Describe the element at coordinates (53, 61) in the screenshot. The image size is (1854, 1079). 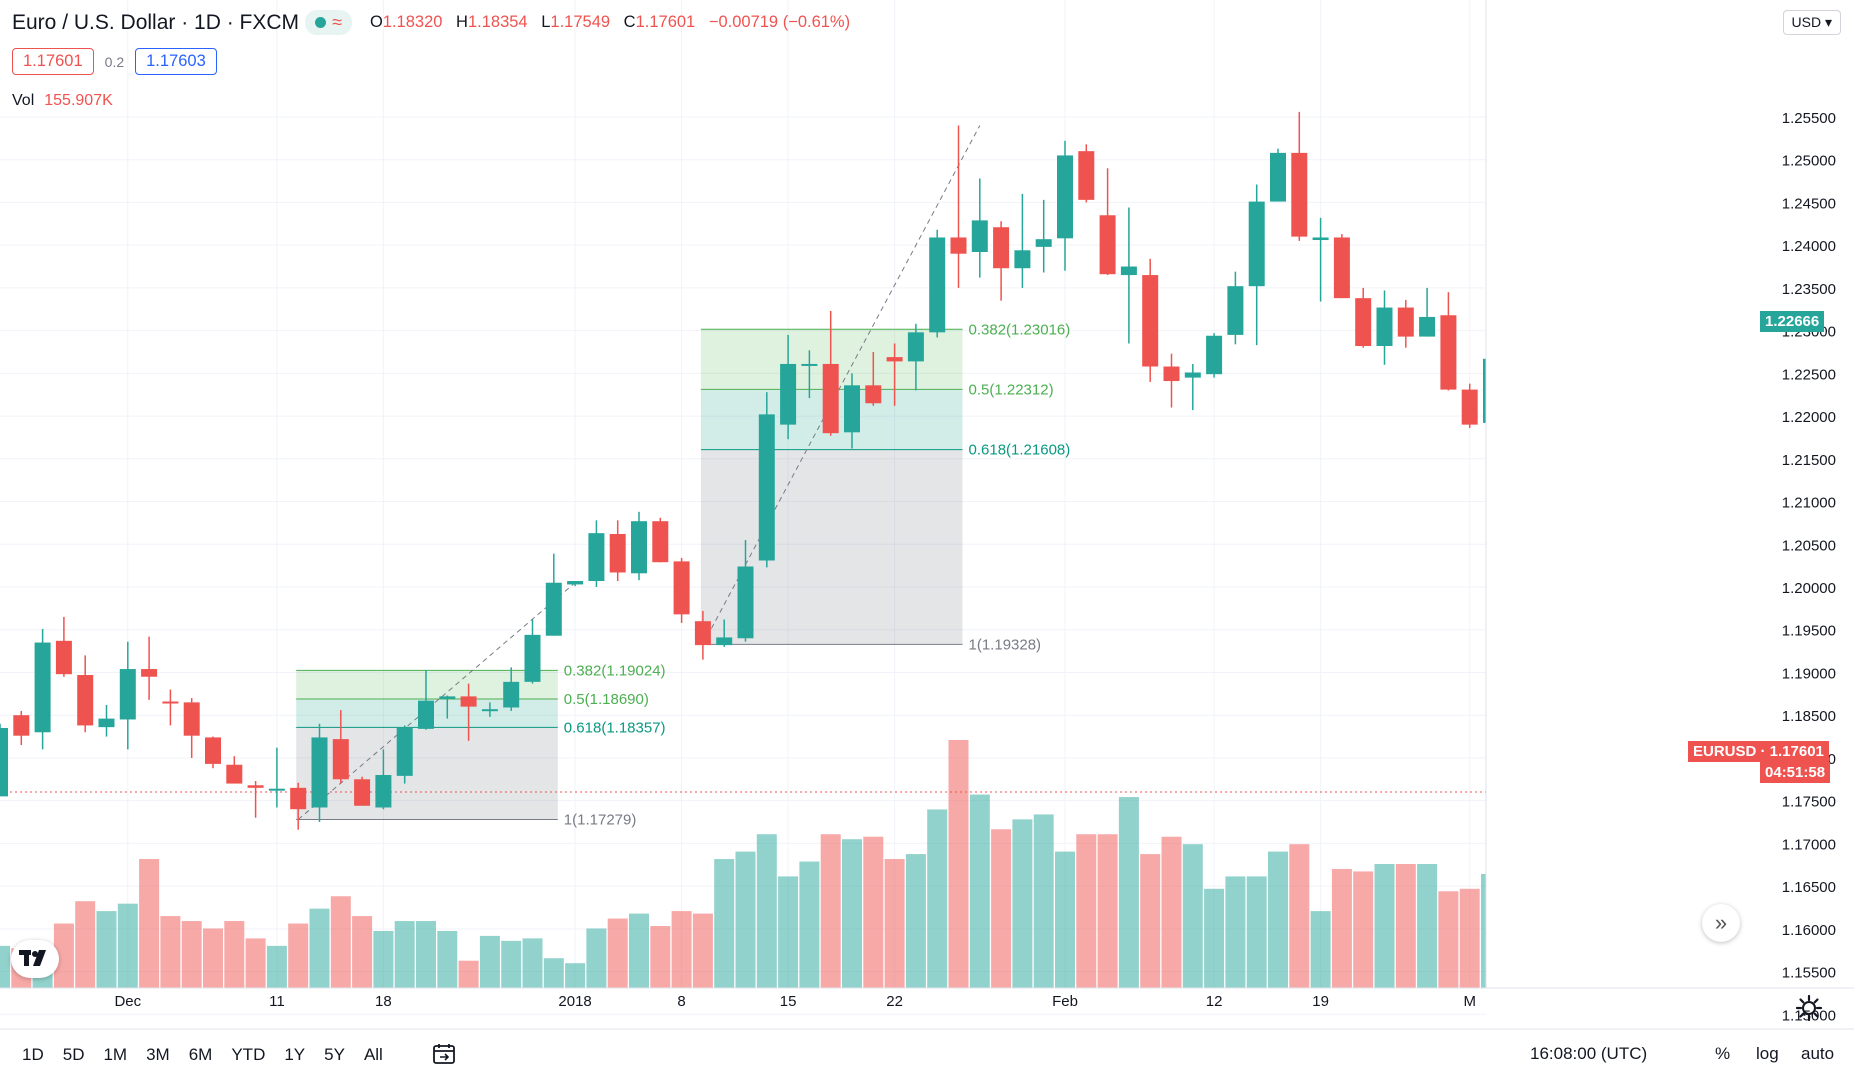
I see `sell-price-button: 1.17601` at that location.